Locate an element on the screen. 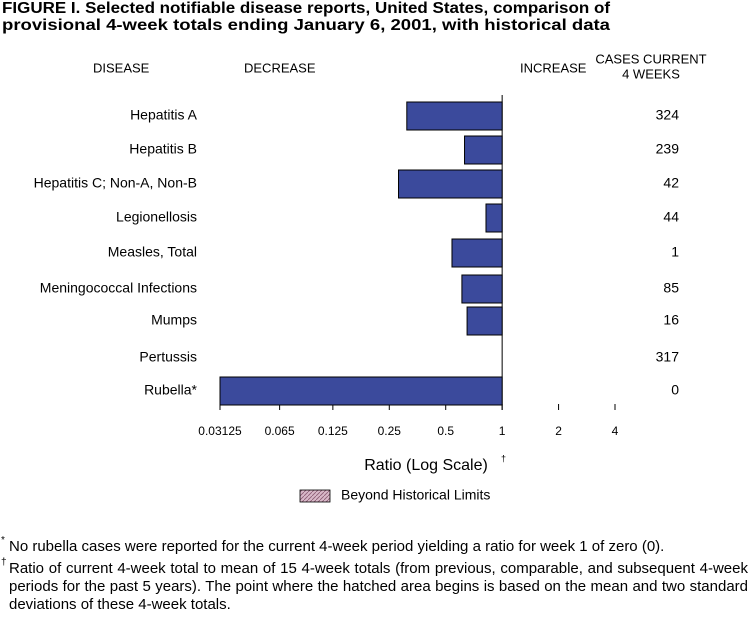  cases-value: 324 is located at coordinates (668, 115).